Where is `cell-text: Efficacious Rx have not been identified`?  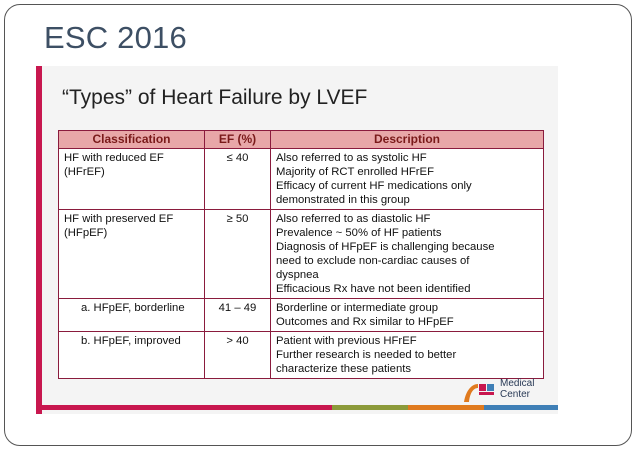 cell-text: Efficacious Rx have not been identified is located at coordinates (373, 289).